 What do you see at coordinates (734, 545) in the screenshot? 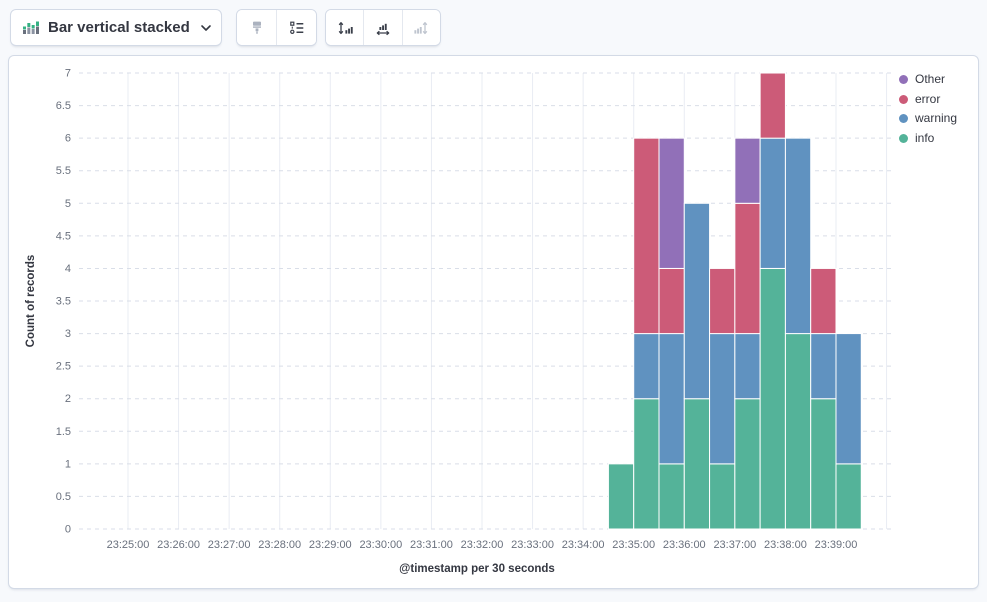
I see `svg-text: 23:37:00` at bounding box center [734, 545].